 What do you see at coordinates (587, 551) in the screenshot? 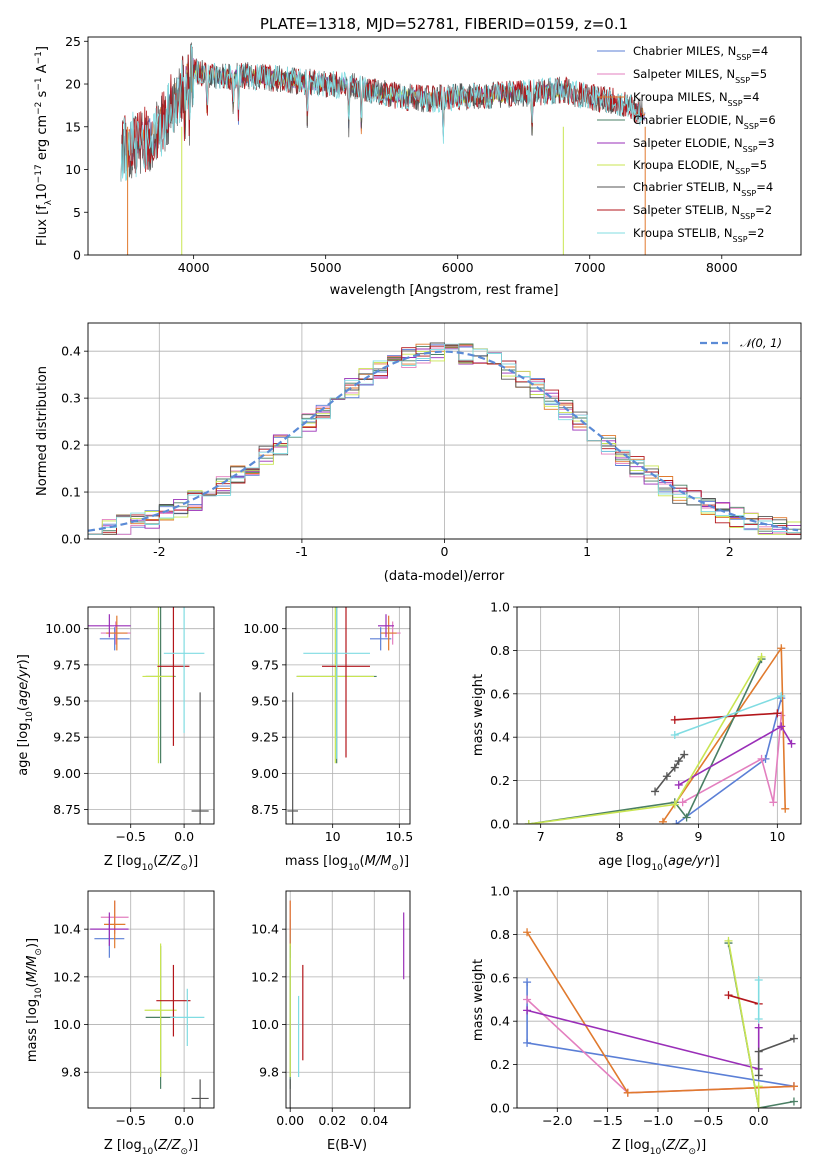
I see `x-tick-label: 1` at bounding box center [587, 551].